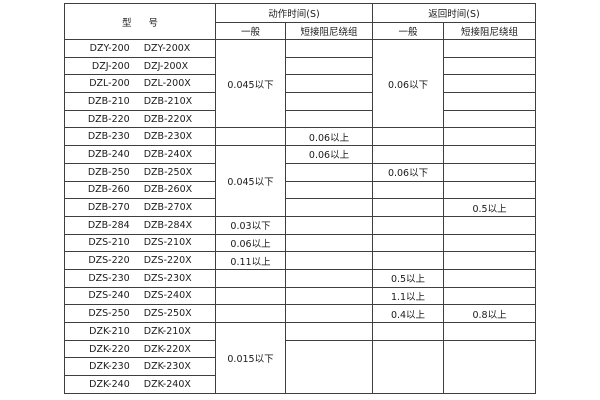 This screenshot has height=400, width=600. I want to click on header-row-1: 型 号 动作时间(S) 返回时间(S), so click(300, 21).